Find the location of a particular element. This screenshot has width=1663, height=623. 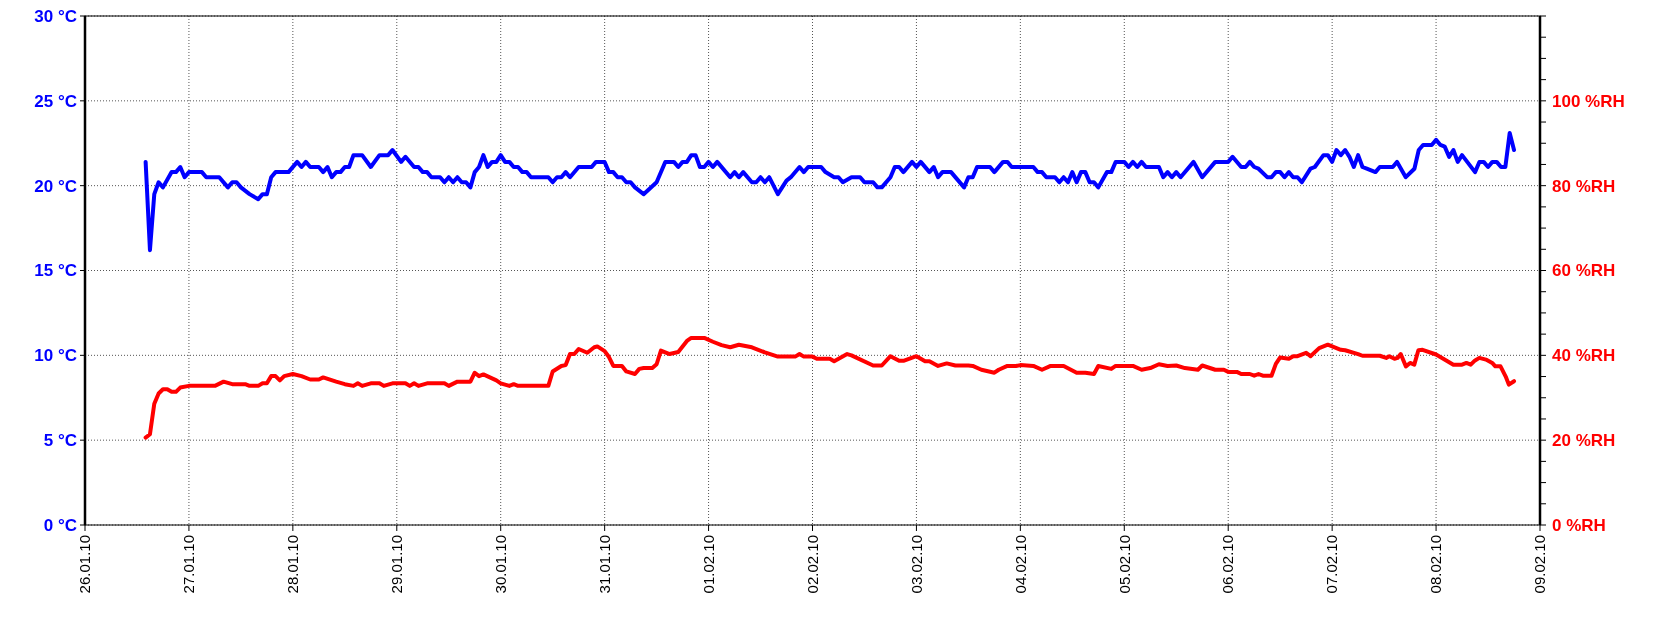

y2-tick-label: 20 %RH is located at coordinates (1584, 441).